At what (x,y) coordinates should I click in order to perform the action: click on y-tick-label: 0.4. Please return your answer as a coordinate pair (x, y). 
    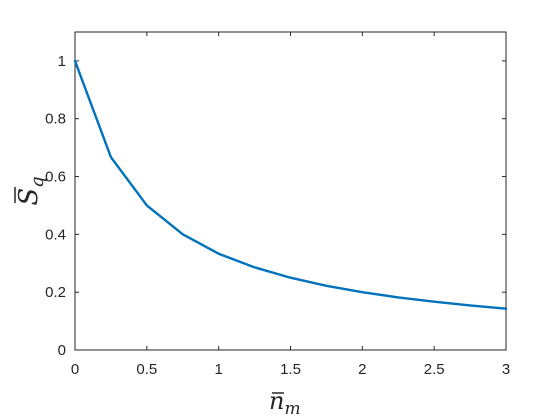
    Looking at the image, I should click on (55, 234).